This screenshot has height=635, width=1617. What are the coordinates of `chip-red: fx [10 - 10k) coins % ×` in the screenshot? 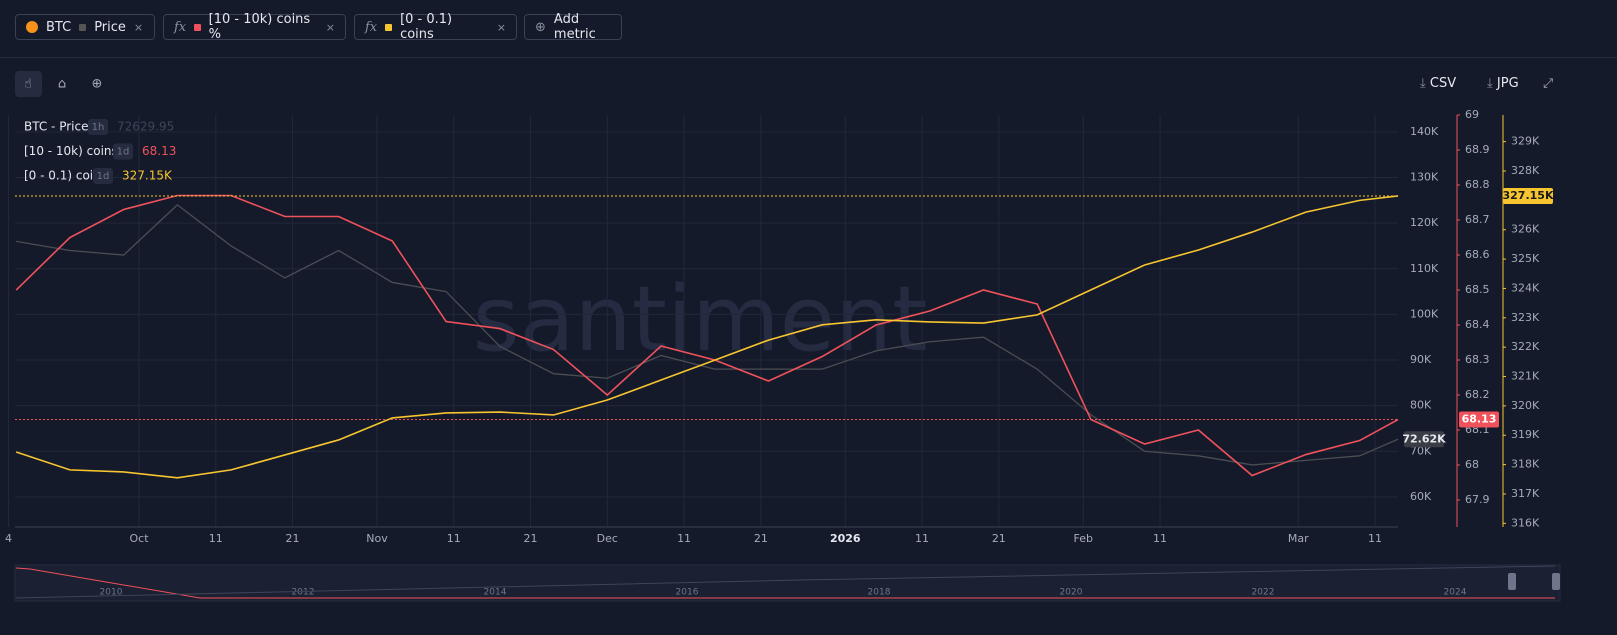 It's located at (254, 27).